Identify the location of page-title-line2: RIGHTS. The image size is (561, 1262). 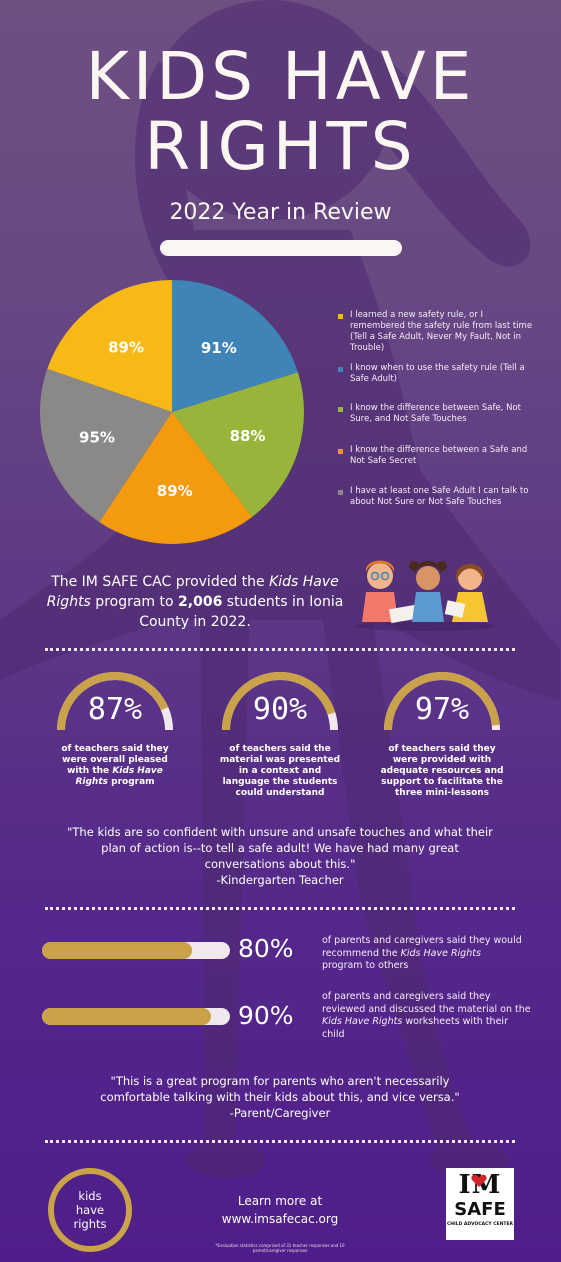
(280, 146).